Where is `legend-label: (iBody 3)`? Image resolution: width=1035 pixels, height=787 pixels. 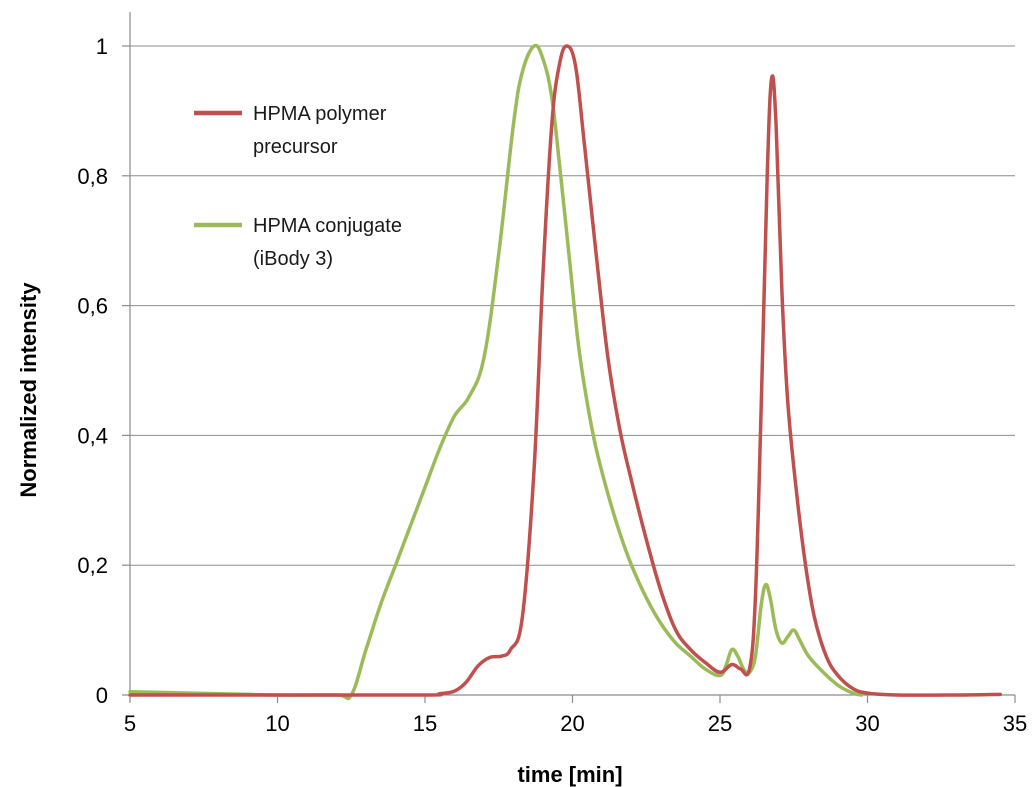
legend-label: (iBody 3) is located at coordinates (293, 259).